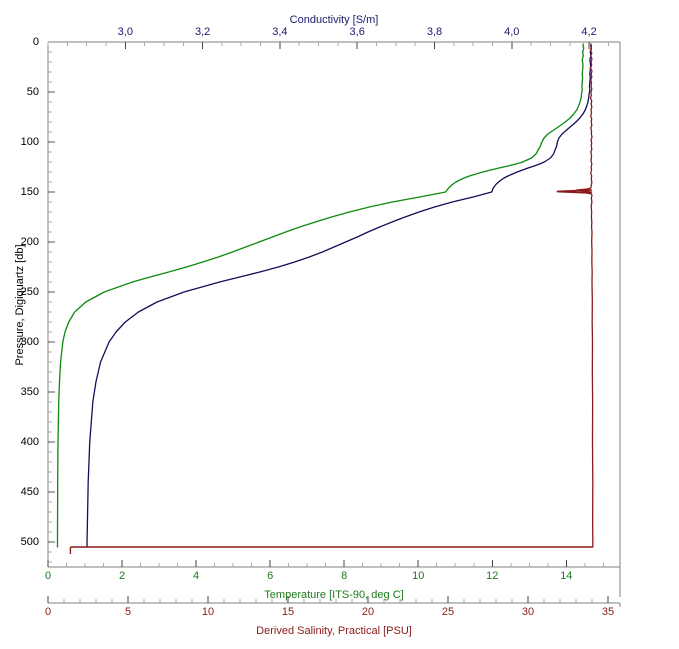 This screenshot has width=679, height=649. I want to click on pressure-tick-label: 300, so click(29, 342).